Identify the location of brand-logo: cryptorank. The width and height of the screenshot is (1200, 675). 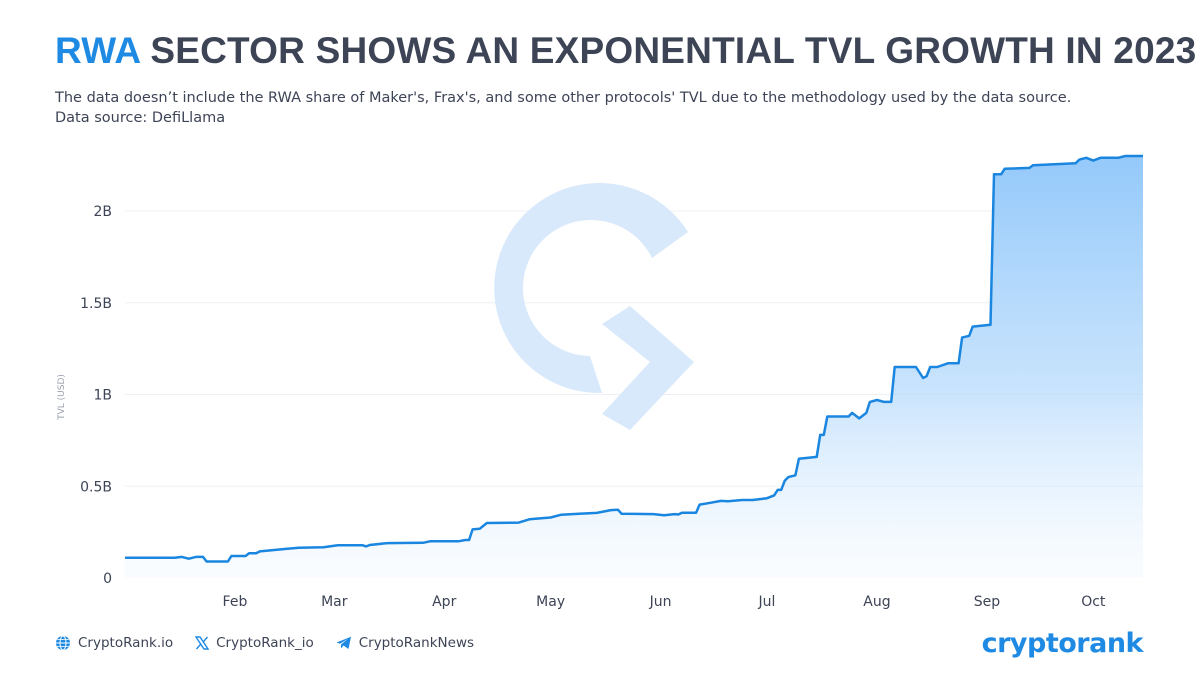
(1062, 643).